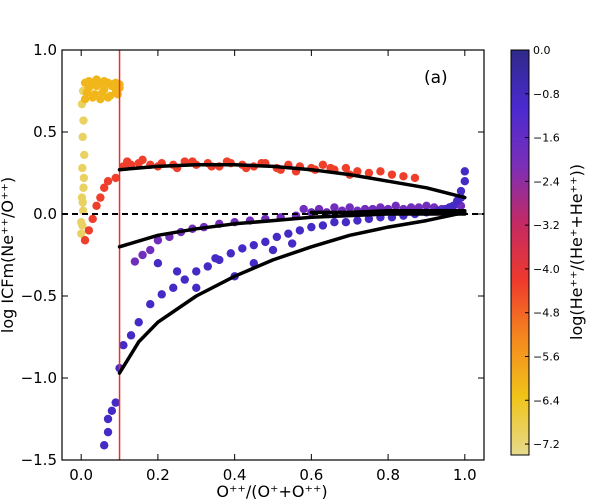 The image size is (598, 499). What do you see at coordinates (542, 50) in the screenshot?
I see `colorbar-tick-label: 0.0` at bounding box center [542, 50].